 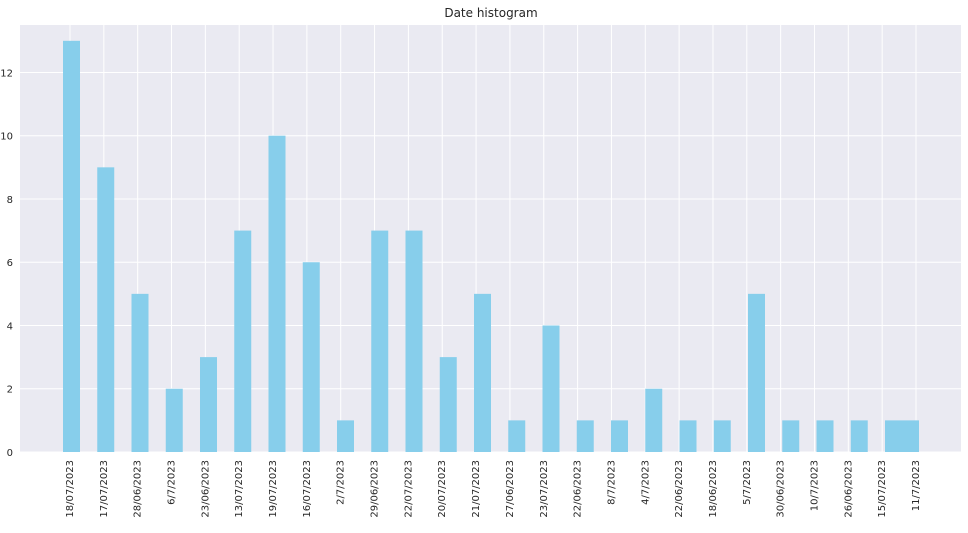 What do you see at coordinates (645, 482) in the screenshot?
I see `x-tick-label: 4/7/2023` at bounding box center [645, 482].